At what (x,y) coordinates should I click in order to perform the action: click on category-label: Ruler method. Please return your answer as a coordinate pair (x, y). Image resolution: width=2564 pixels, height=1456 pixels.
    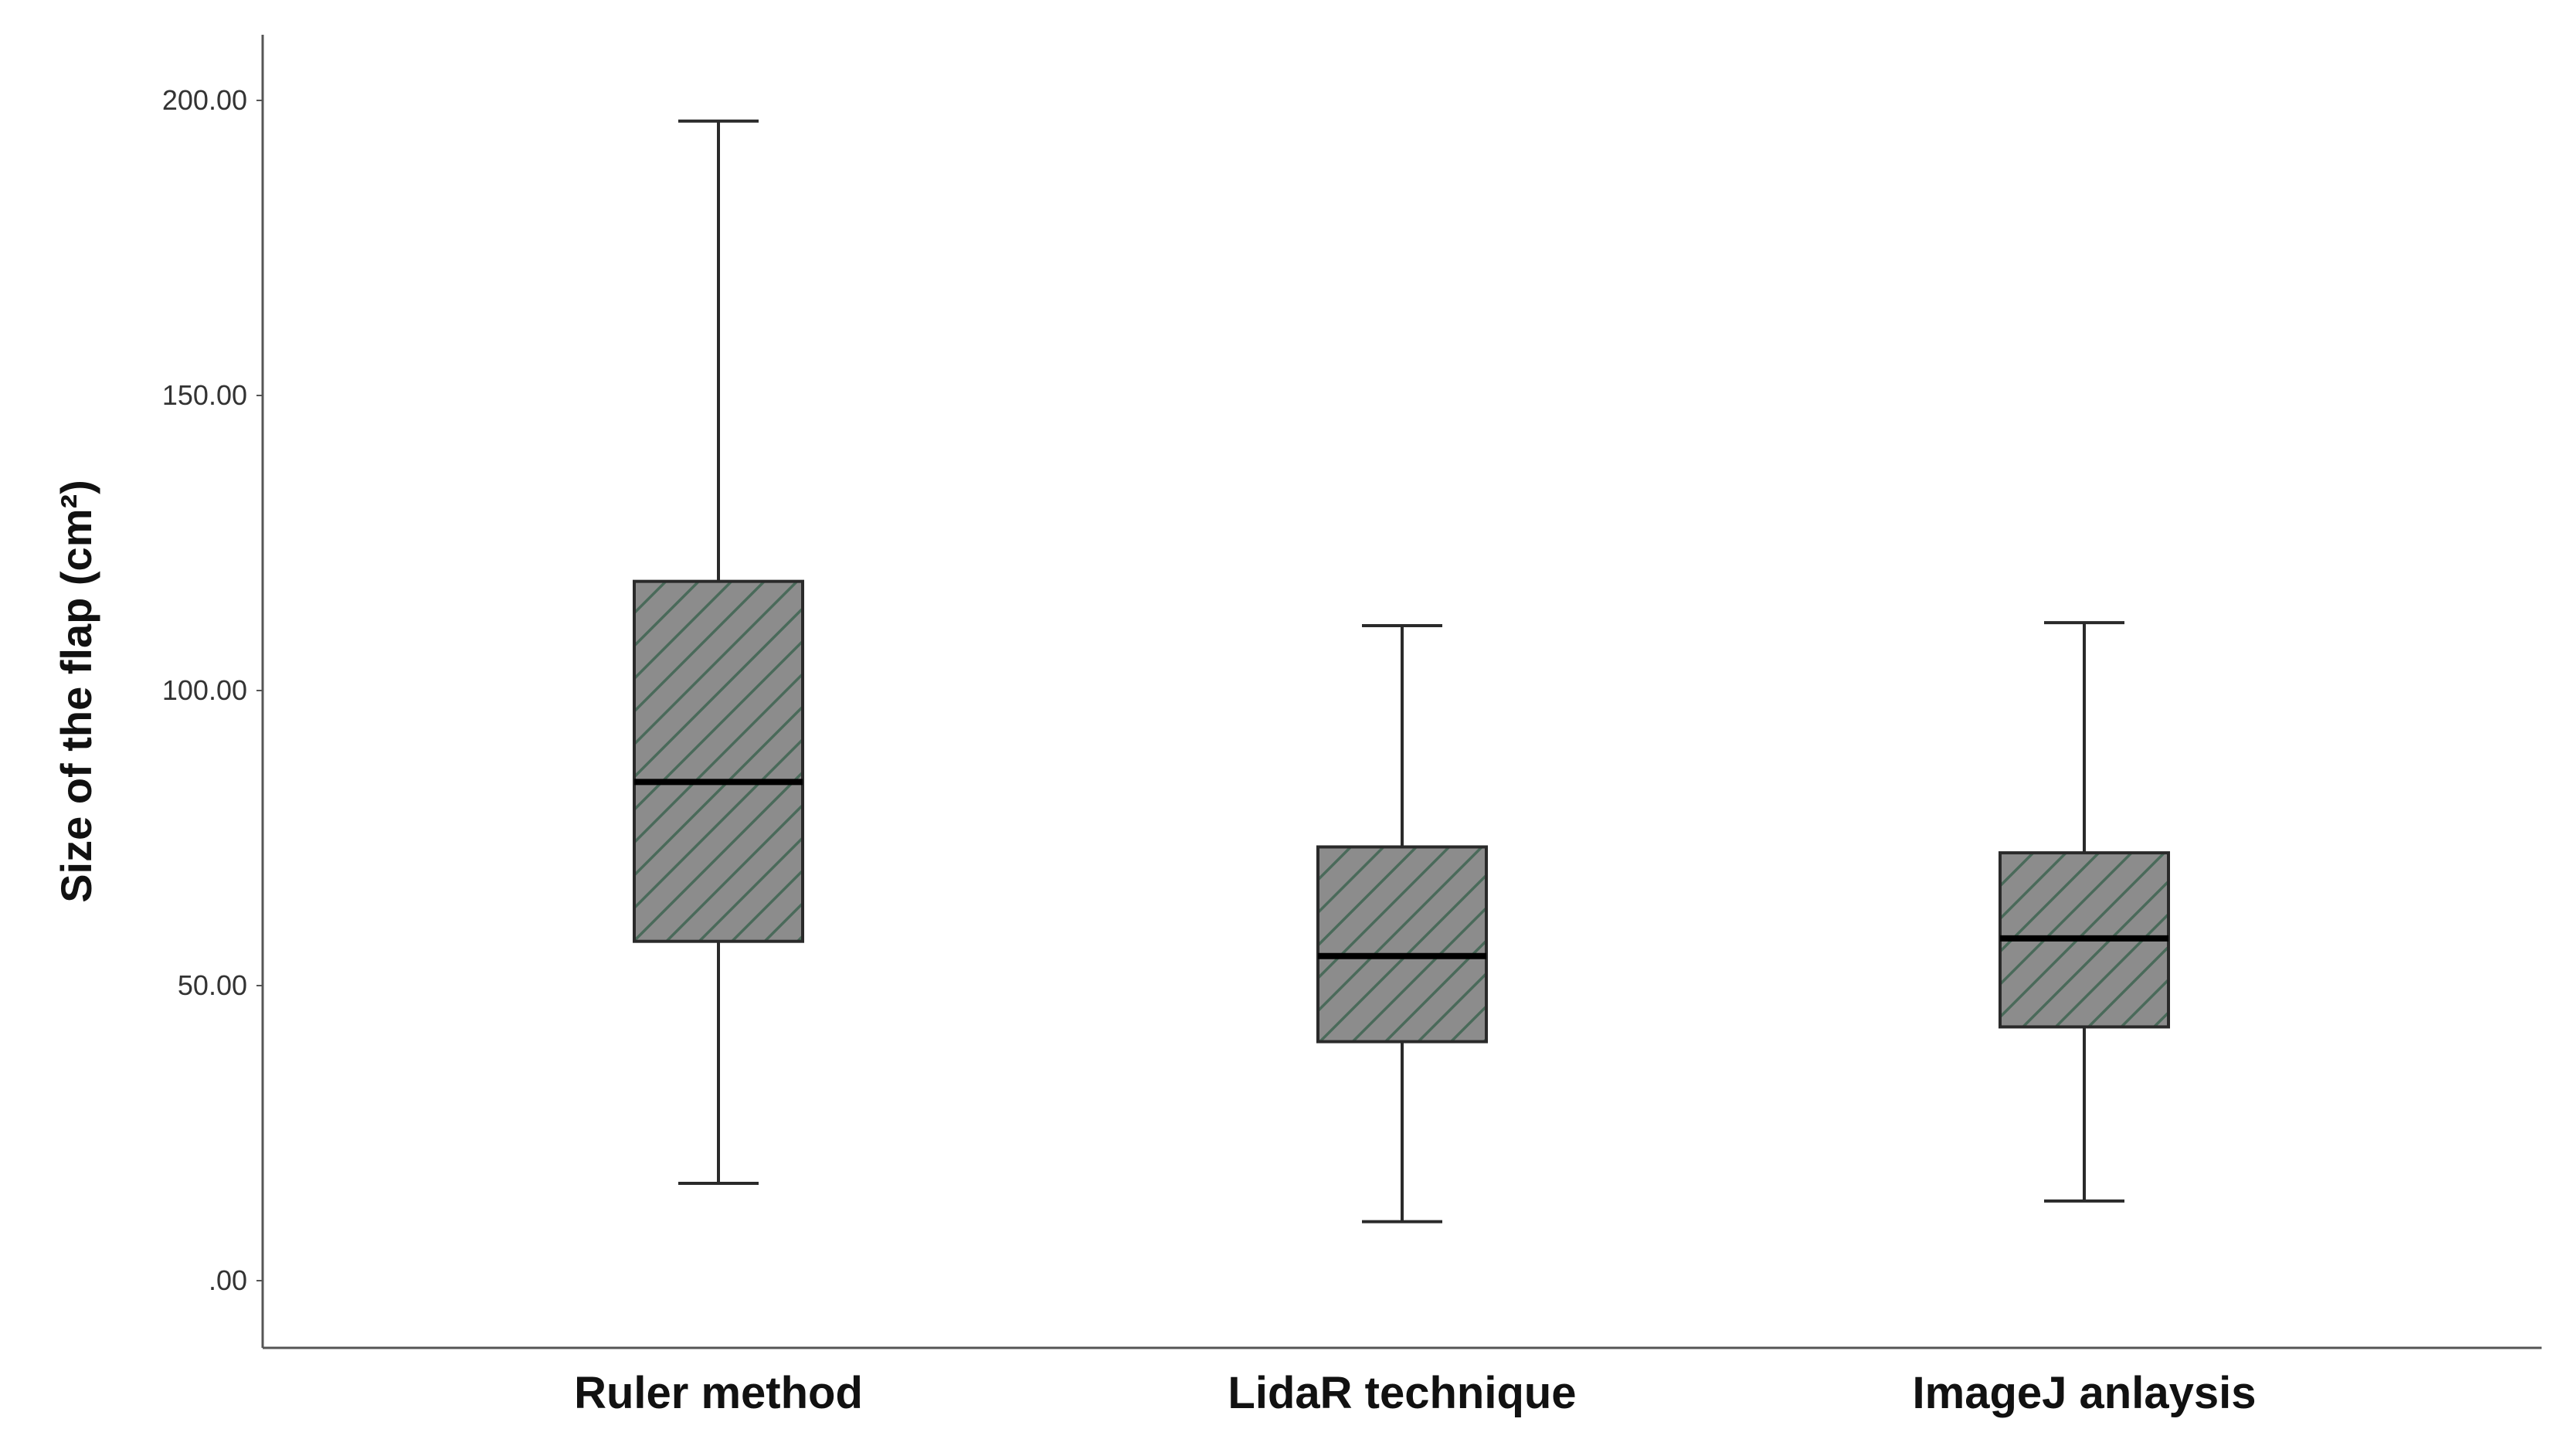
    Looking at the image, I should click on (718, 1393).